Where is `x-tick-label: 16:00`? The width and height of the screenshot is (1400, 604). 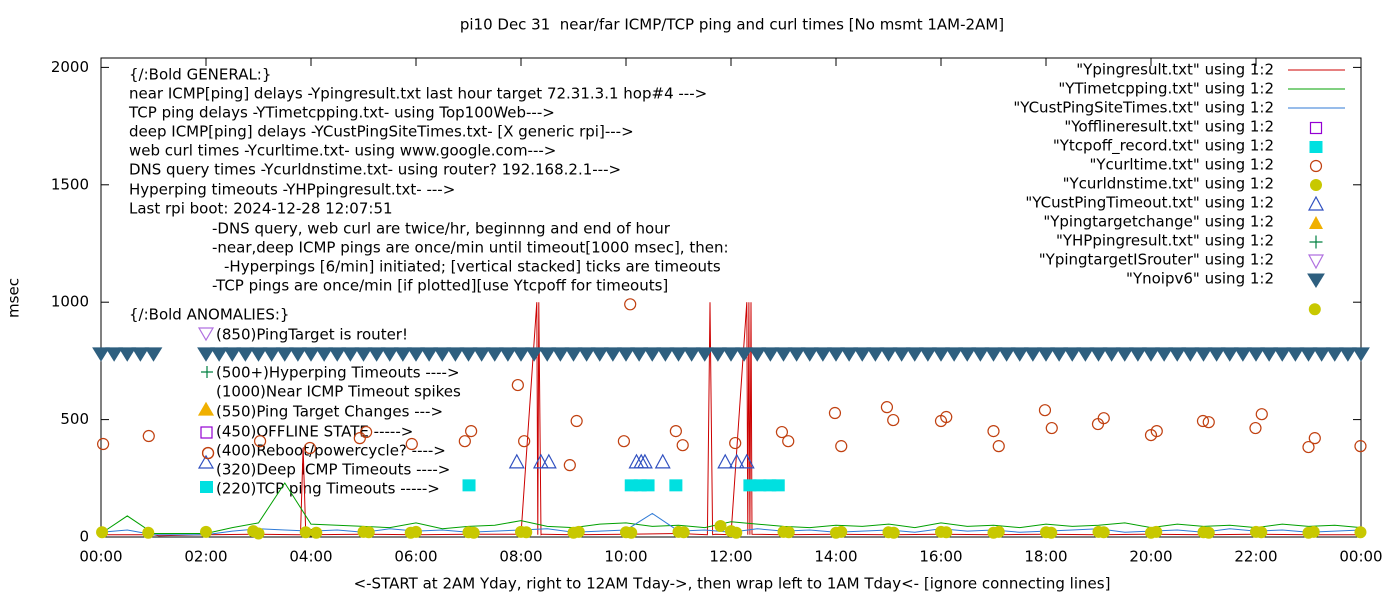 x-tick-label: 16:00 is located at coordinates (940, 557).